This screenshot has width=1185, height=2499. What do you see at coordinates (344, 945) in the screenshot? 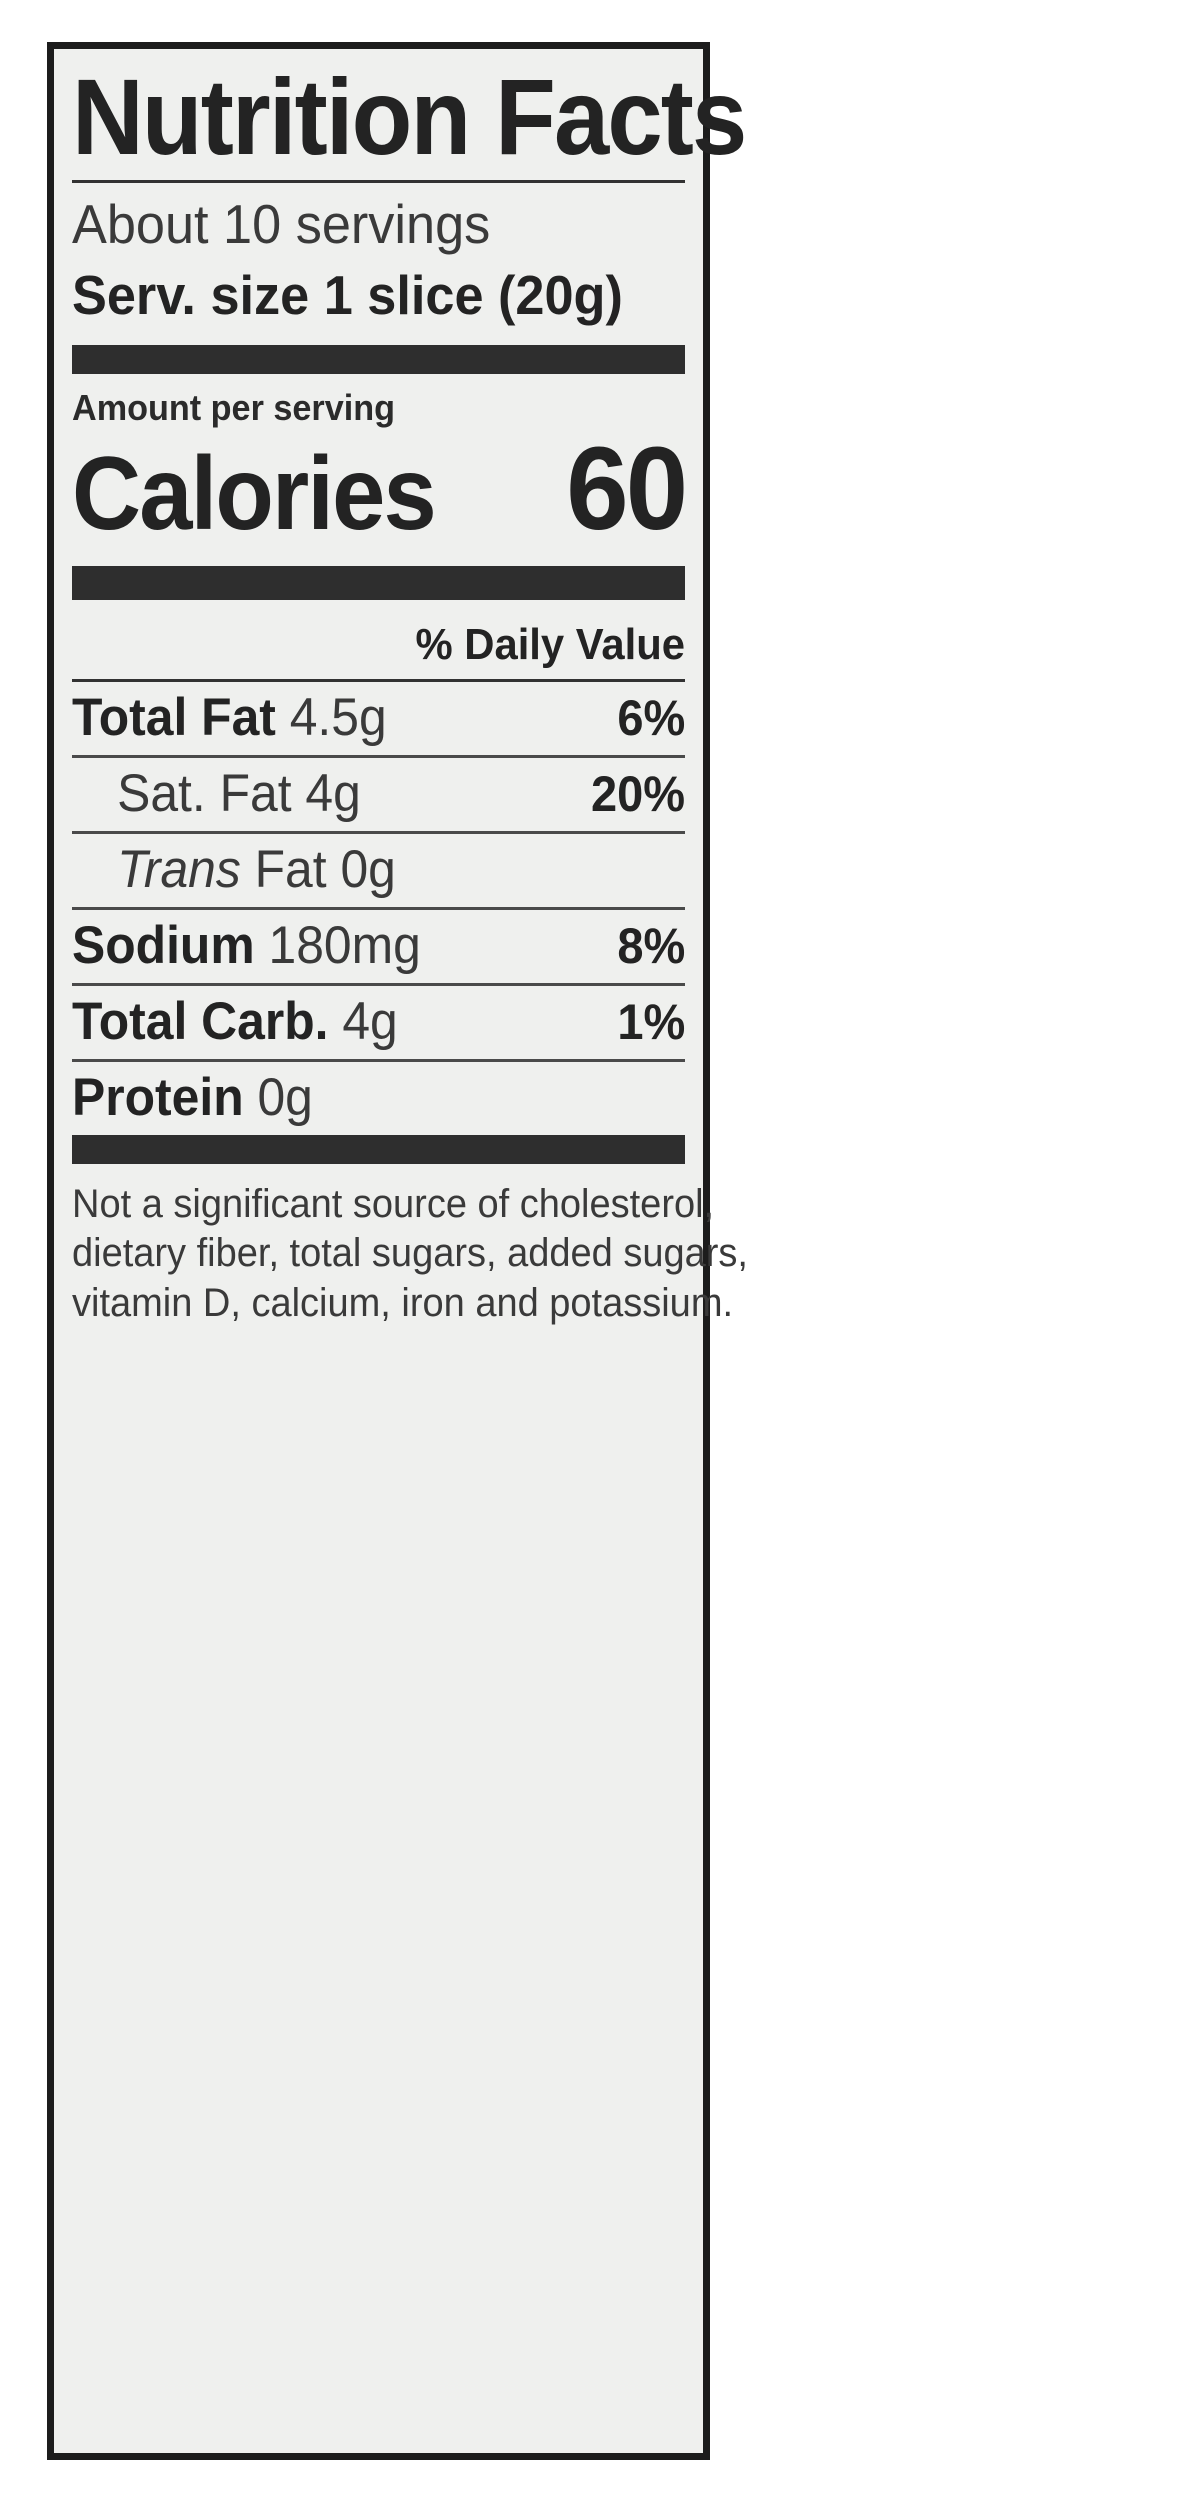
I see `nutrient-amount: 180mg` at bounding box center [344, 945].